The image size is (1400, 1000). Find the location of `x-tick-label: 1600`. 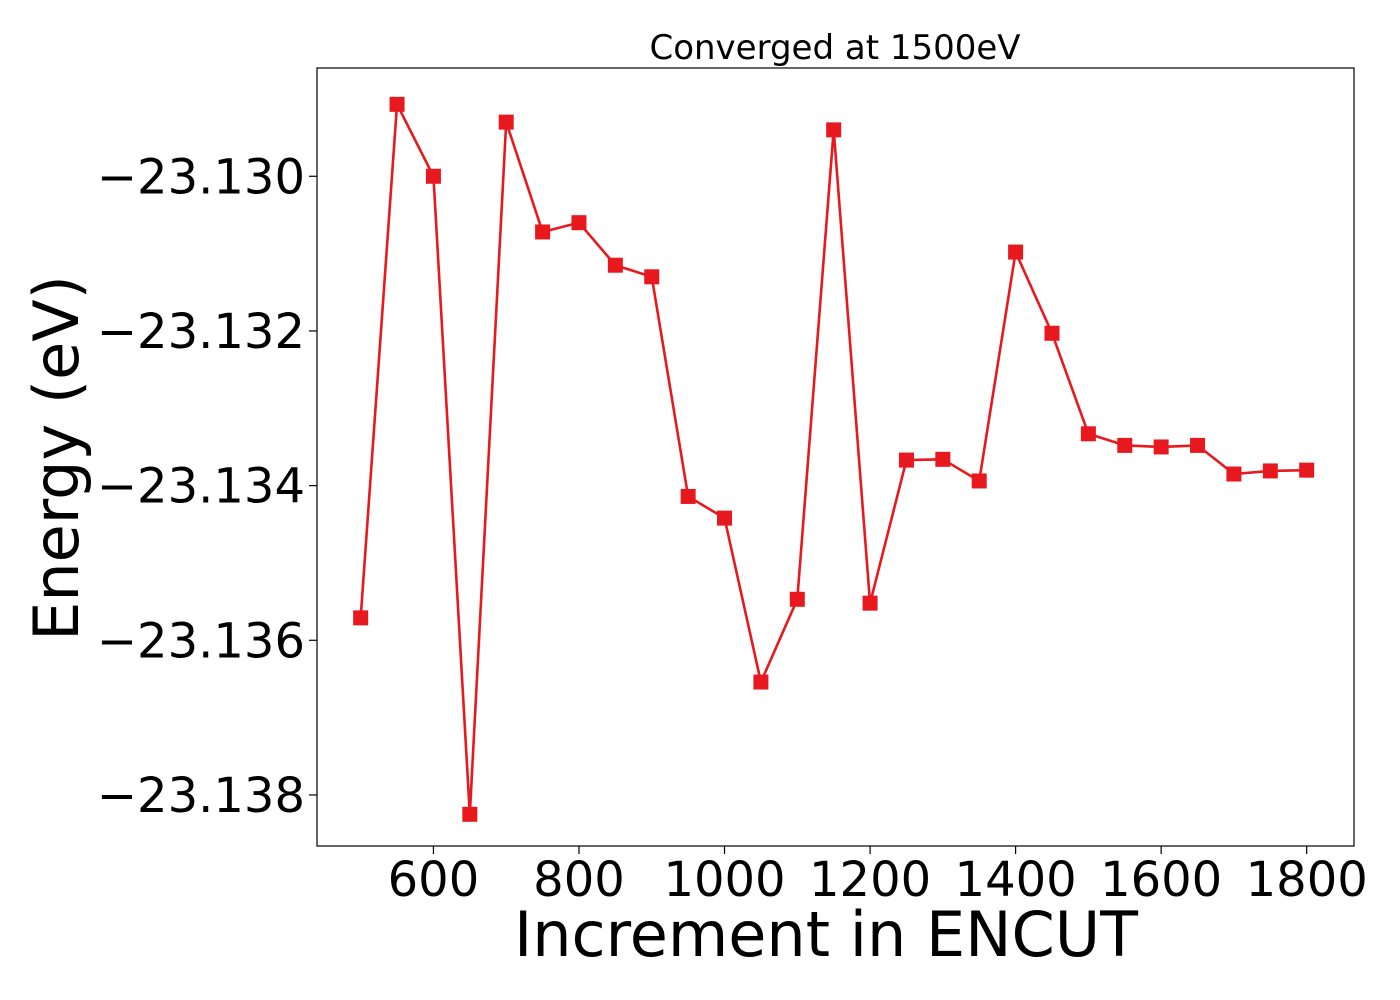

x-tick-label: 1600 is located at coordinates (1161, 880).